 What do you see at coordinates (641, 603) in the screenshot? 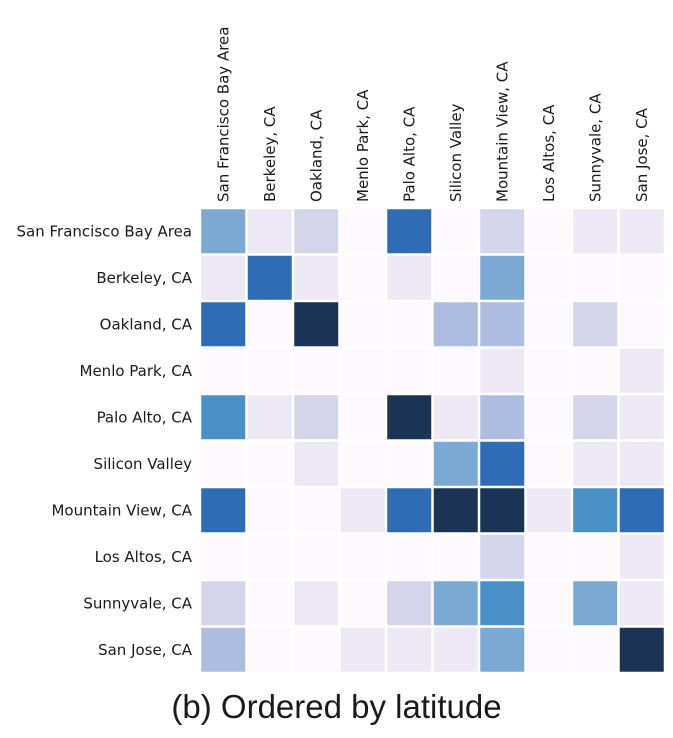
I see `heatmap-cell-sunnyvale-ca-san-jose-ca` at bounding box center [641, 603].